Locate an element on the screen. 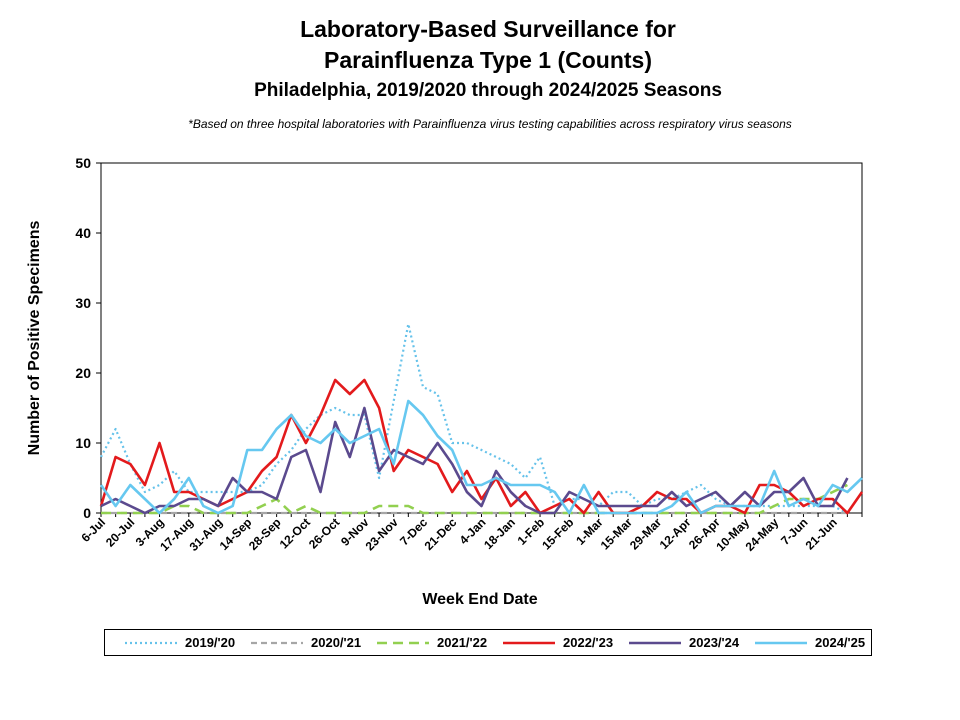  x-tick-label: 24-May is located at coordinates (762, 534).